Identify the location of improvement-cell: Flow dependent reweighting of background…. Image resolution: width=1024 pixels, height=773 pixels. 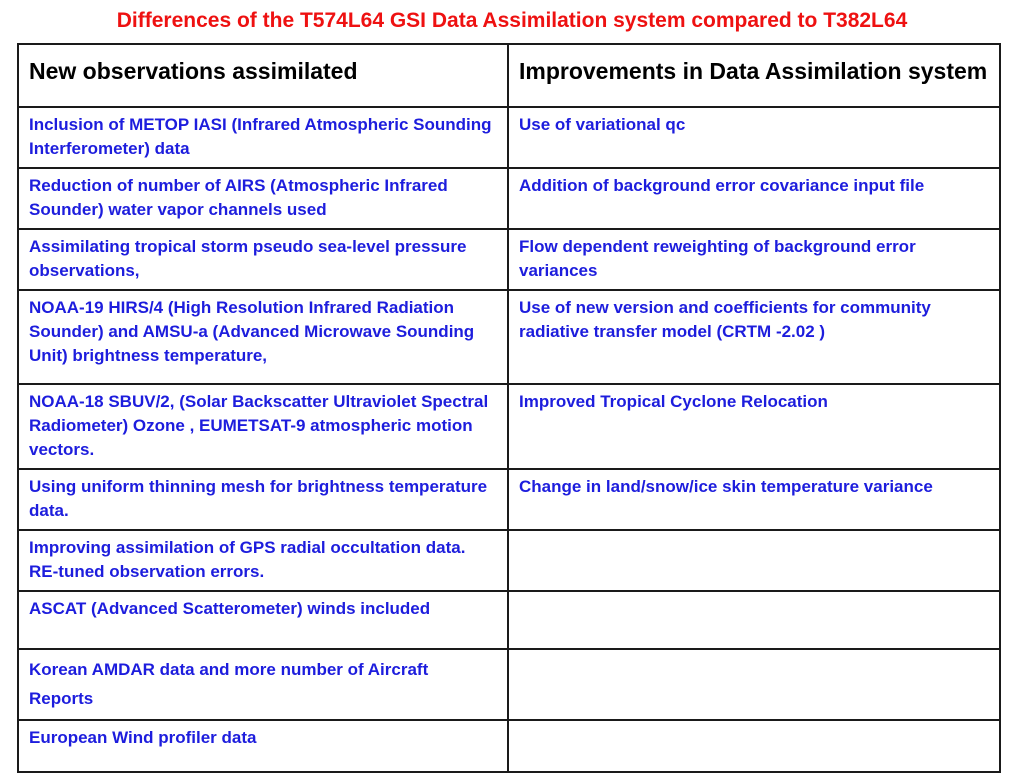
(754, 259).